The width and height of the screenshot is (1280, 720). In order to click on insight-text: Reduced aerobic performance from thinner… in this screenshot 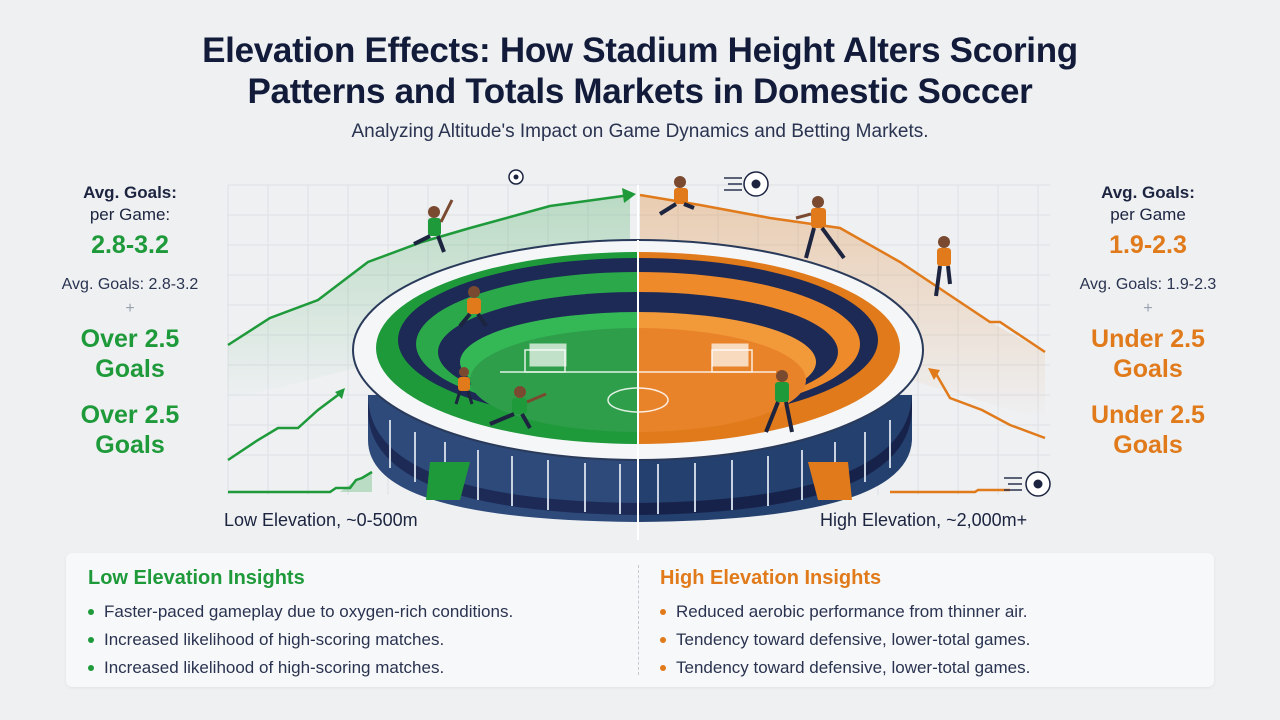, I will do `click(852, 611)`.